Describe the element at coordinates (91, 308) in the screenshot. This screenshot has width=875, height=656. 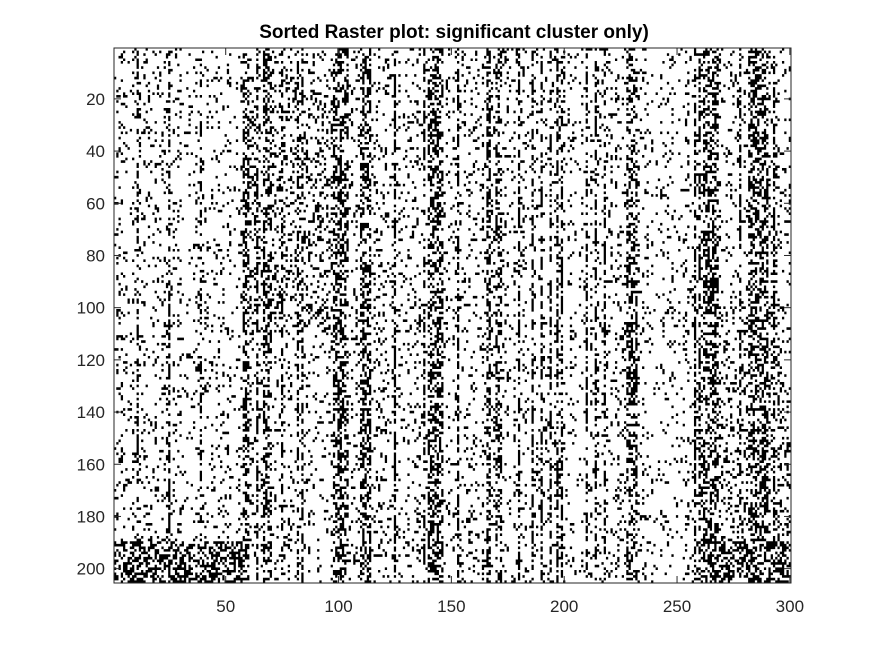
I see `y-tick-label: 100` at that location.